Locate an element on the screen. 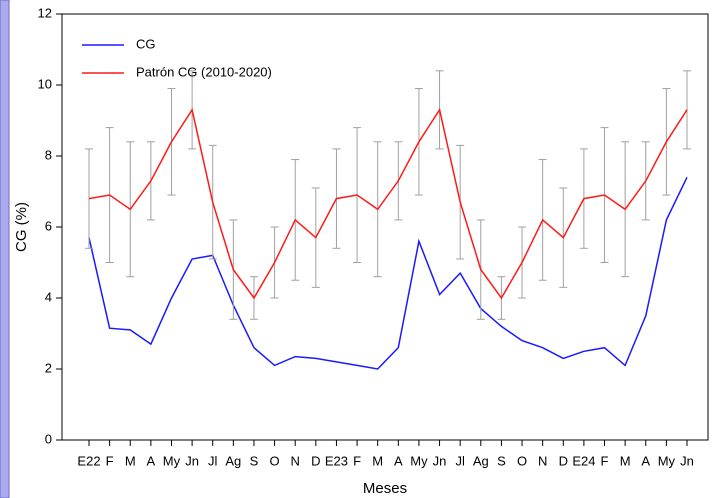 The height and width of the screenshot is (498, 718). y-tick-label: 12 is located at coordinates (45, 12).